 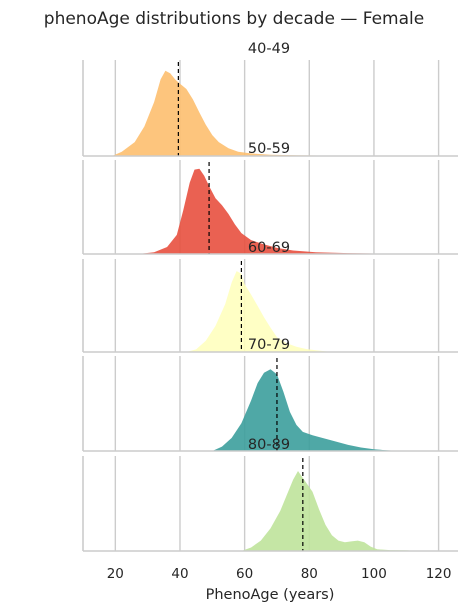 I want to click on facet-label: 70-79, so click(x=269, y=345).